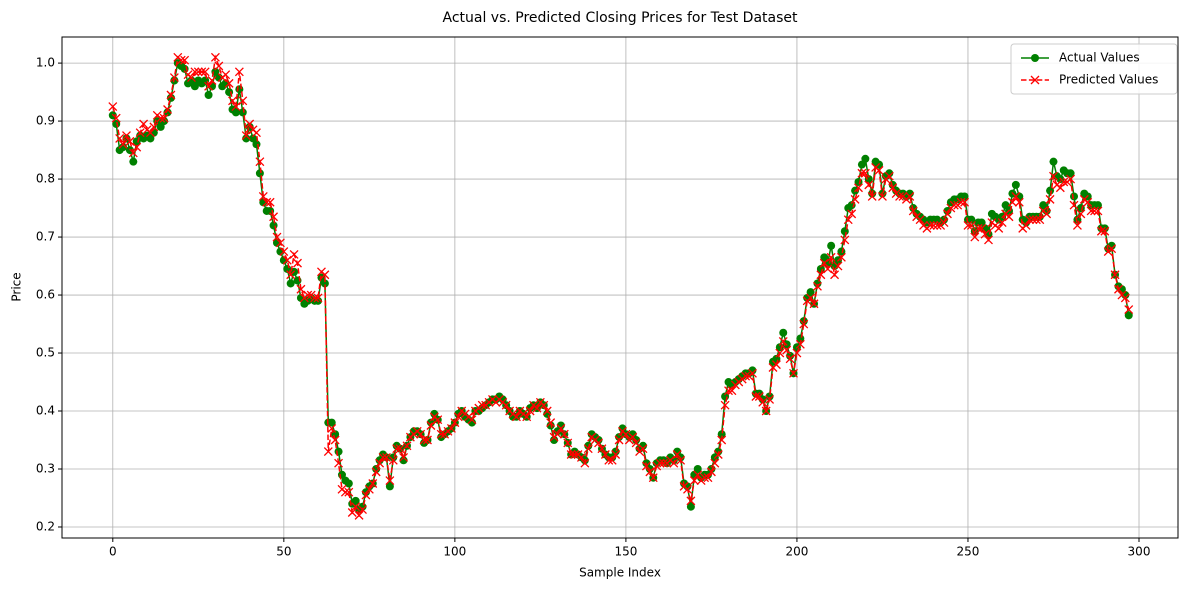 This screenshot has width=1189, height=590. I want to click on y-tick-label: 0.7, so click(45, 237).